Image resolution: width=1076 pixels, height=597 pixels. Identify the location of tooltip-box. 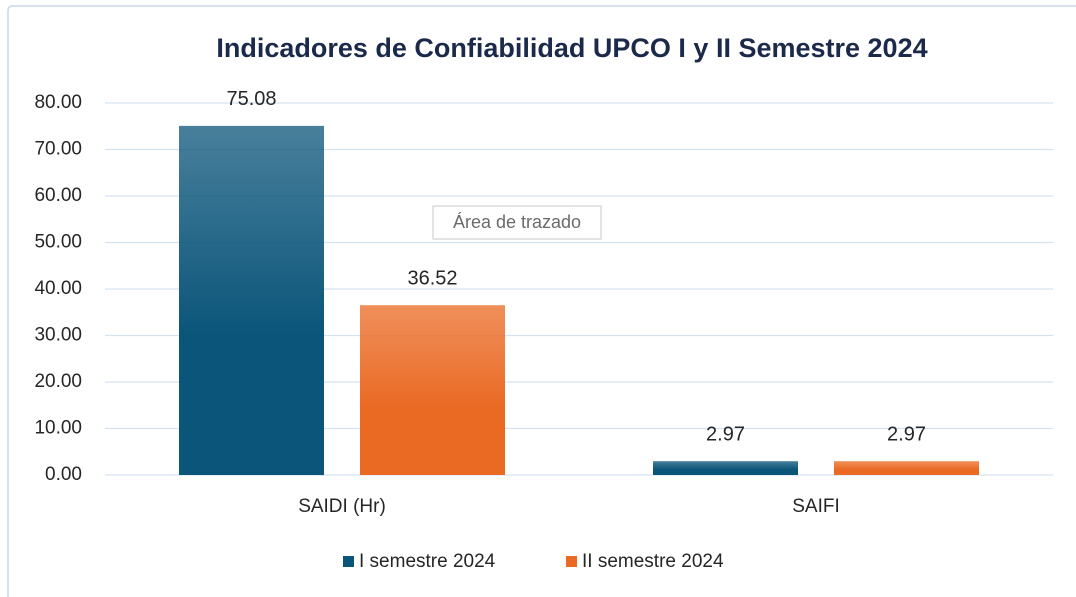
(517, 222).